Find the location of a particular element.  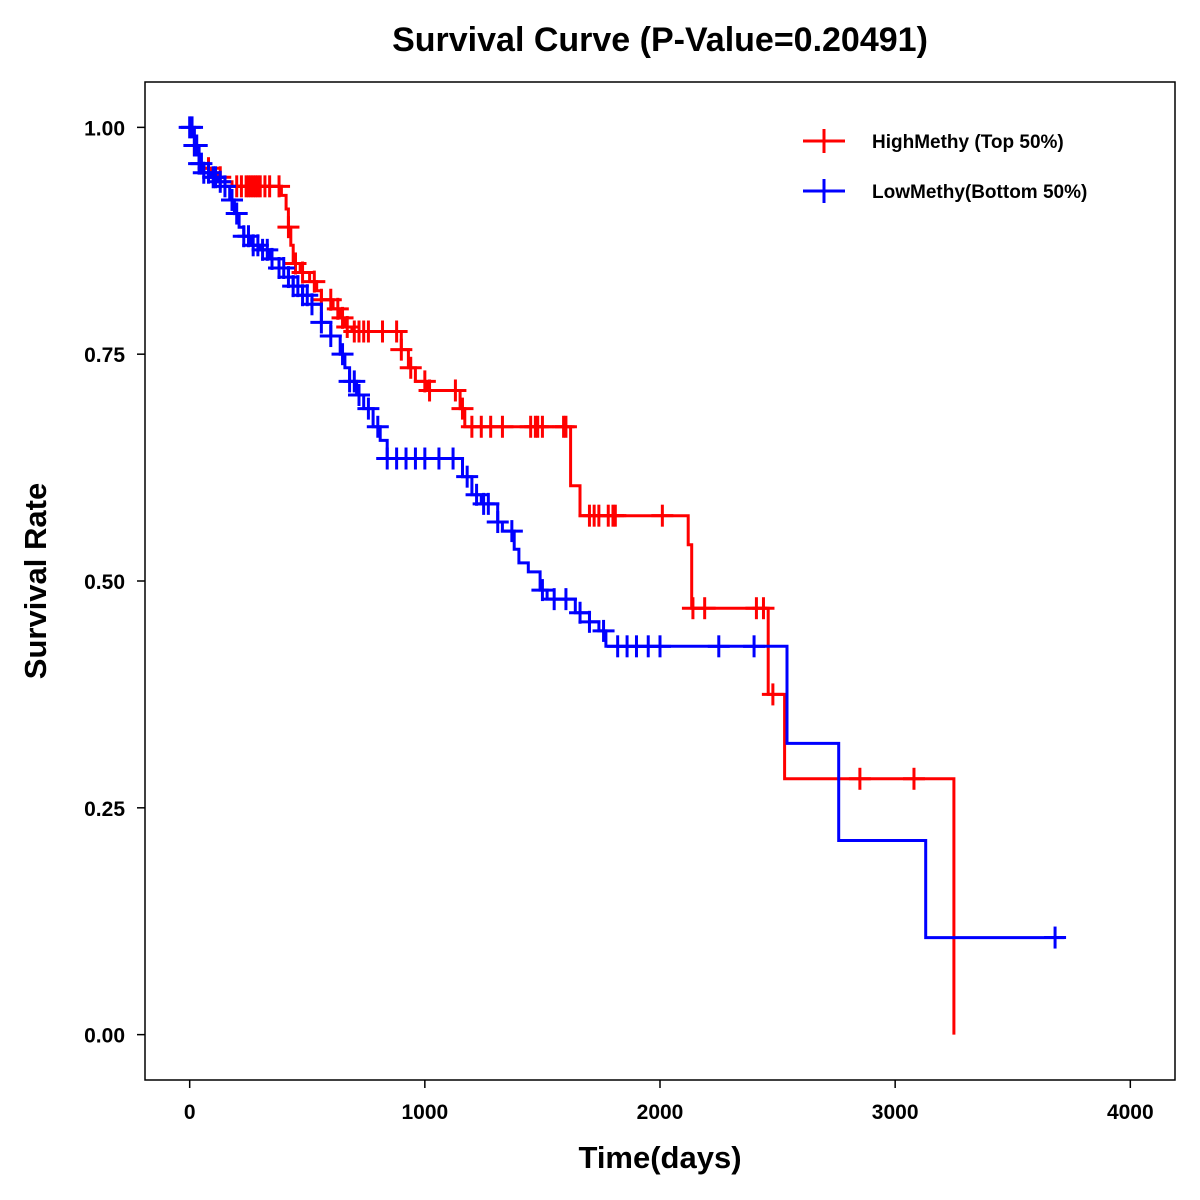

x-axis-label: Time(days) is located at coordinates (659, 1157).